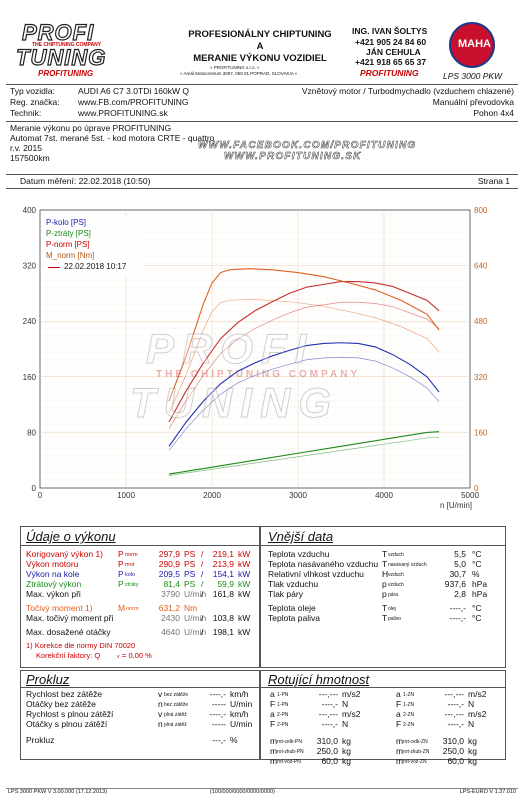  Describe the element at coordinates (202, 632) in the screenshot. I see `max-rpm-slash: /` at that location.